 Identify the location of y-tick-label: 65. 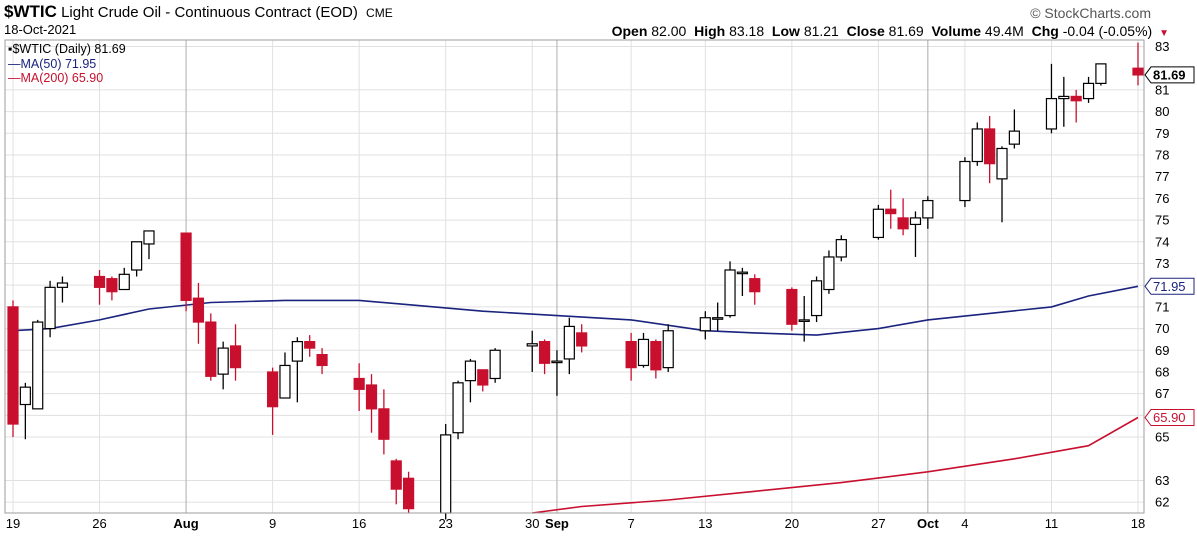
(1162, 437).